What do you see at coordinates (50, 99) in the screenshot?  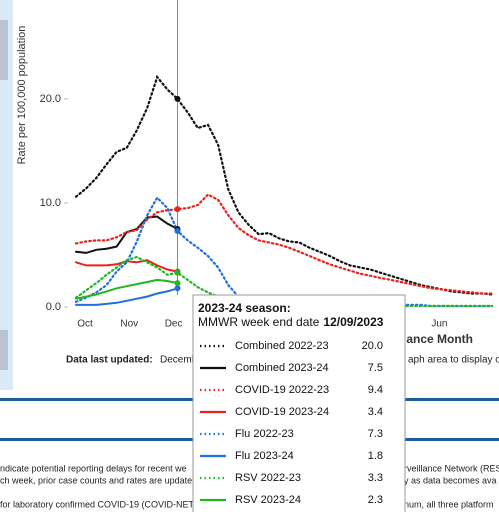 I see `y-tick-label: 20.0` at bounding box center [50, 99].